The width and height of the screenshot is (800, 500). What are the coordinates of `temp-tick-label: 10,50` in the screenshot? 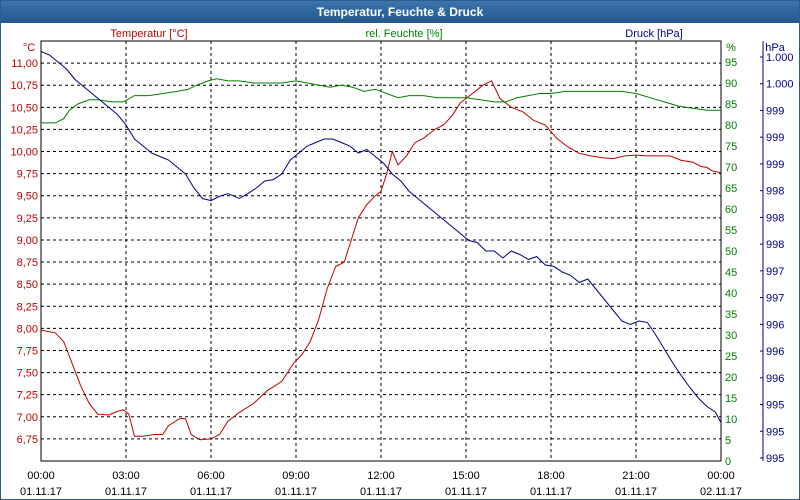 It's located at (24, 108).